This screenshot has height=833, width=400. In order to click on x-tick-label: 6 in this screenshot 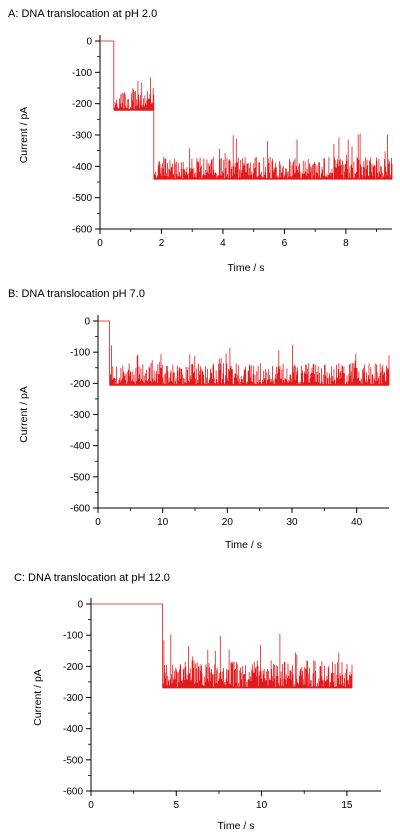, I will do `click(285, 243)`.